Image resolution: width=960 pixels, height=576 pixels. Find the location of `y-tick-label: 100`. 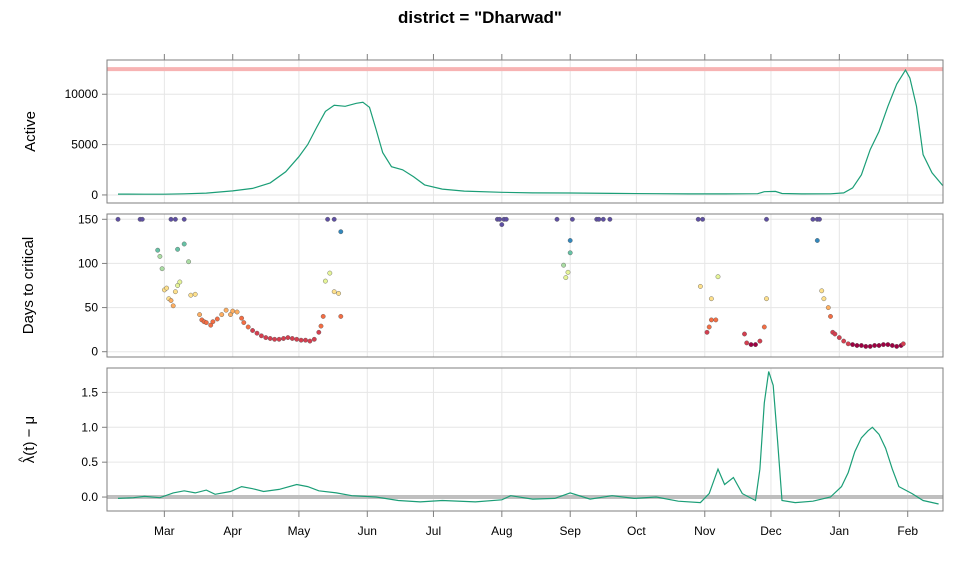

y-tick-label: 100 is located at coordinates (88, 263).